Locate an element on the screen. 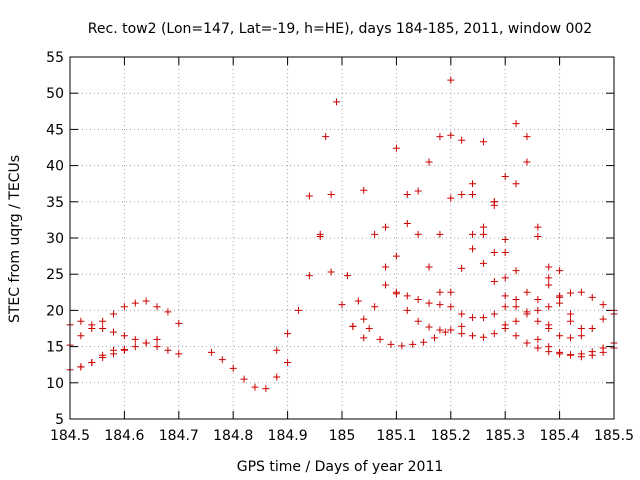  y-tick-label: 10 is located at coordinates (55, 384).